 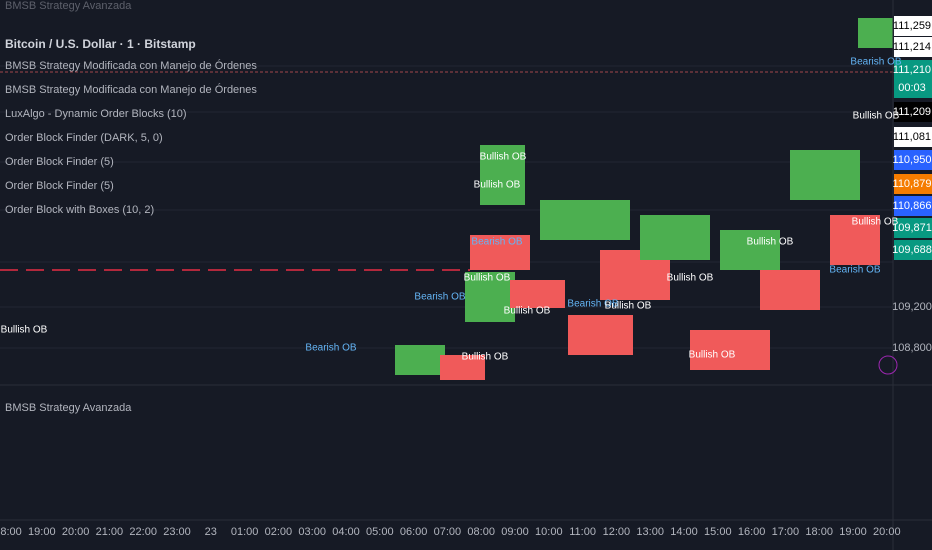 I want to click on time-label: 23, so click(x=211, y=532).